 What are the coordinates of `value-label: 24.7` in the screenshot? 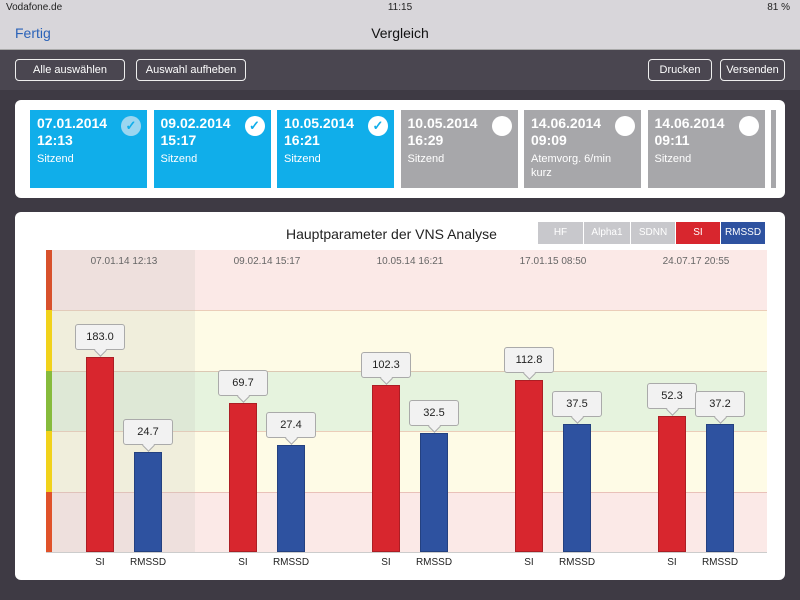 It's located at (148, 431).